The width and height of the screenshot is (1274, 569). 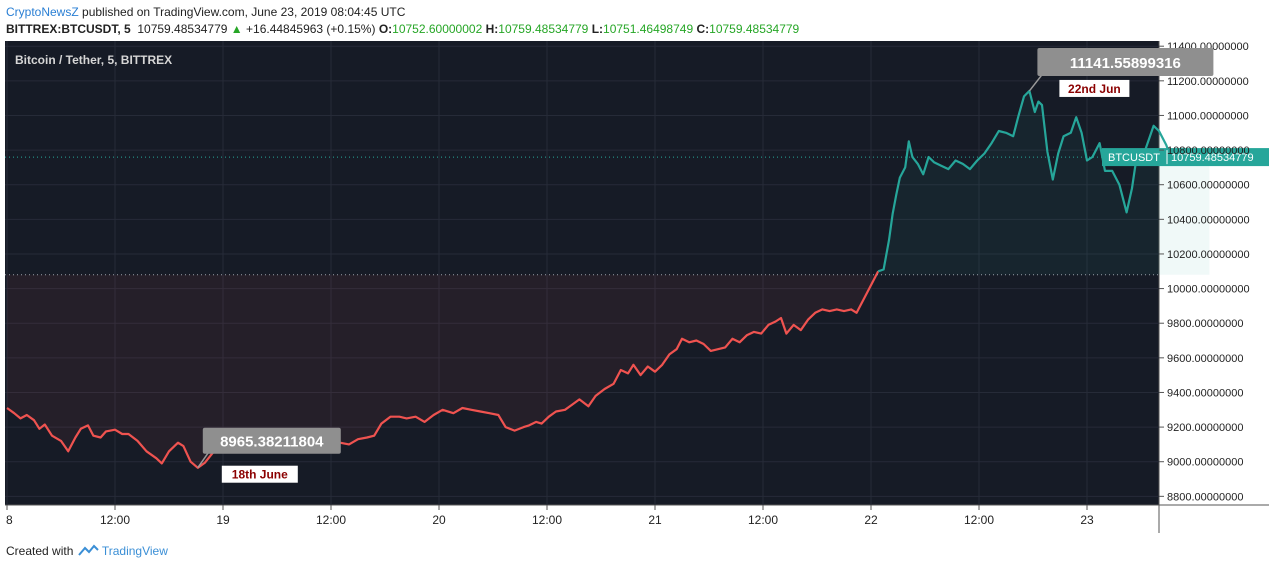 I want to click on price-tick-label: 8800.00000000, so click(x=1205, y=497).